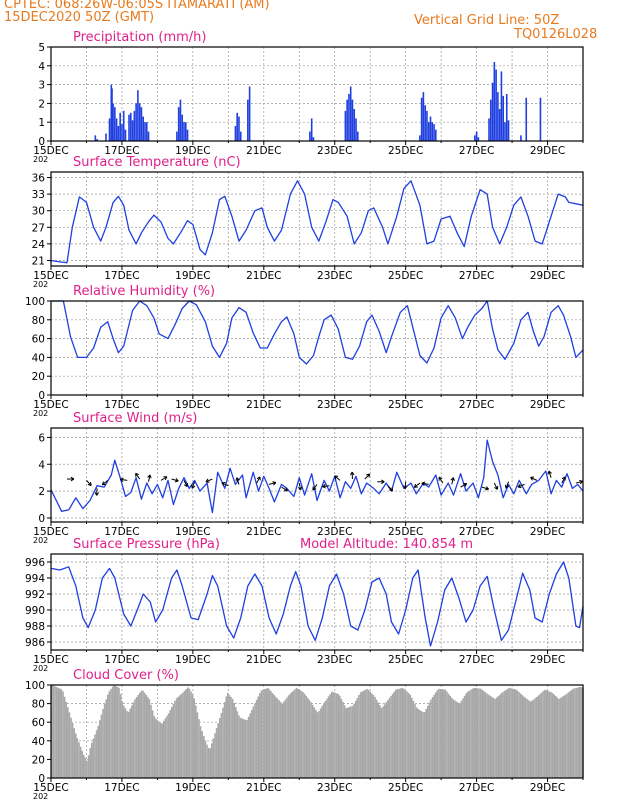  I want to click on y-tick-label: 6, so click(41, 438).